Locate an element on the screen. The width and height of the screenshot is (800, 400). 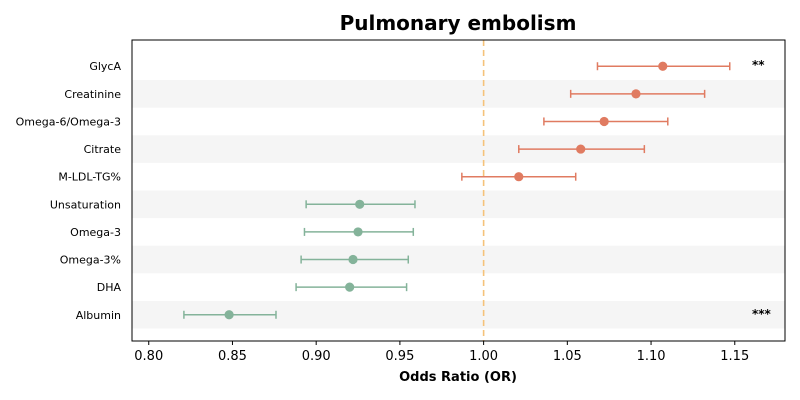
x-tick-label: 1.00 is located at coordinates (483, 356).